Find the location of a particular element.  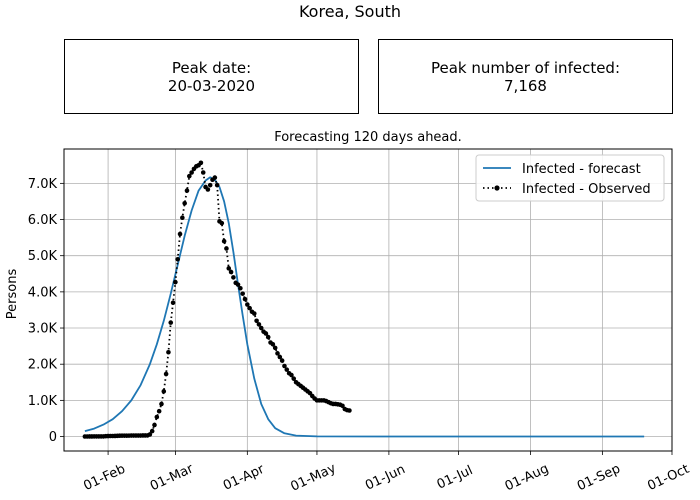

legend-box is located at coordinates (570, 178).